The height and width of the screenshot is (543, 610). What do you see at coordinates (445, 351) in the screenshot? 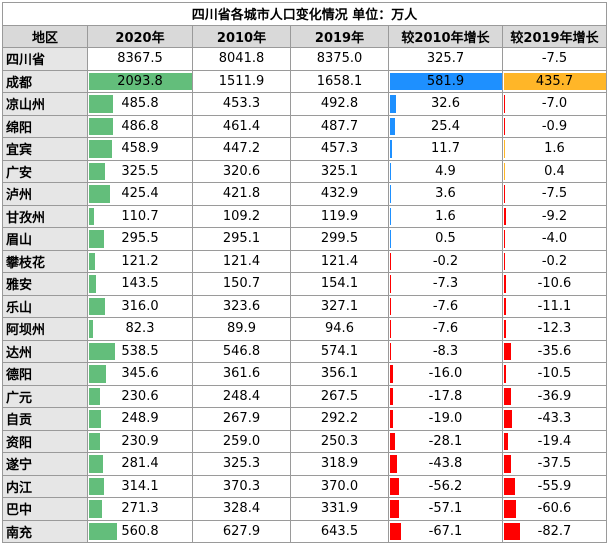
I see `cell-growth-2010: -8.3` at bounding box center [445, 351].